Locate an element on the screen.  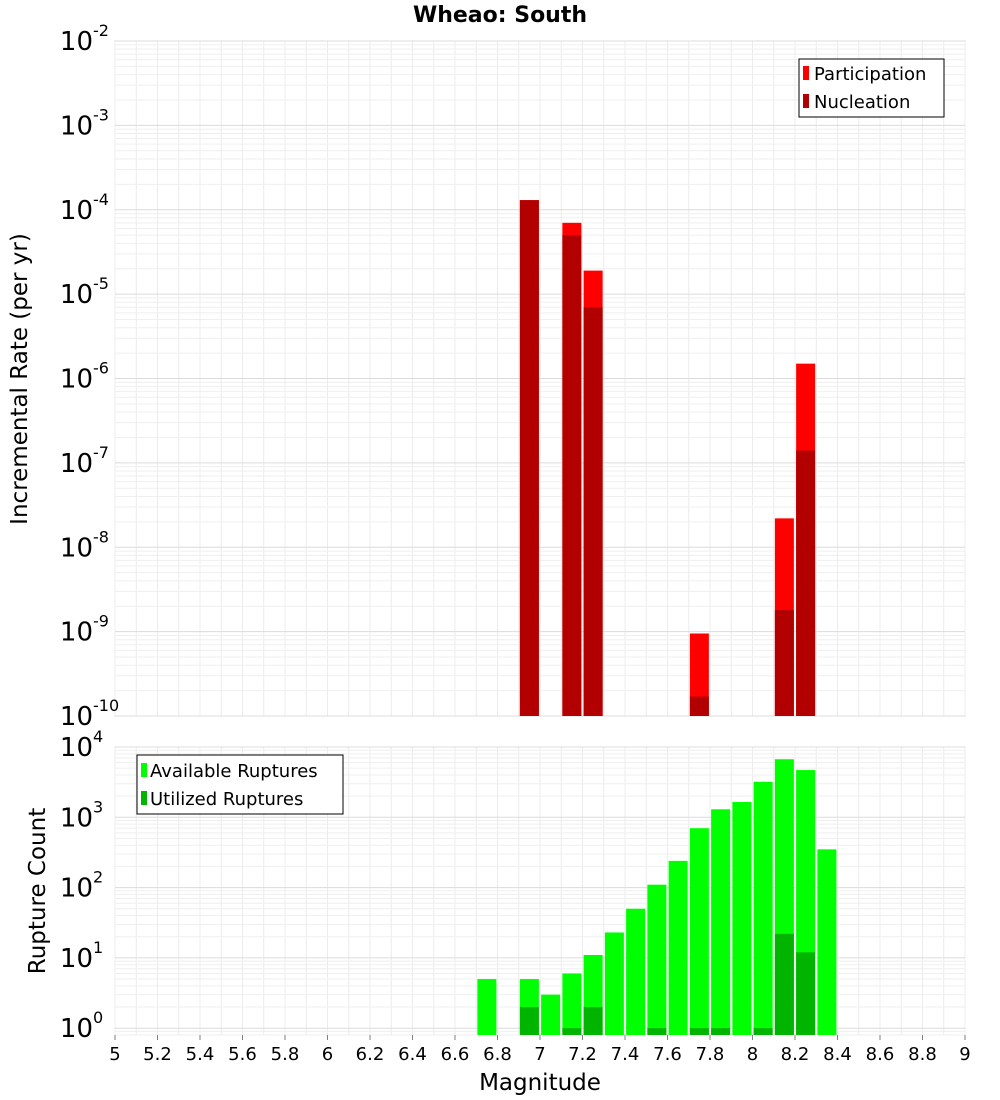
legend-label-participation: Participation is located at coordinates (870, 74).